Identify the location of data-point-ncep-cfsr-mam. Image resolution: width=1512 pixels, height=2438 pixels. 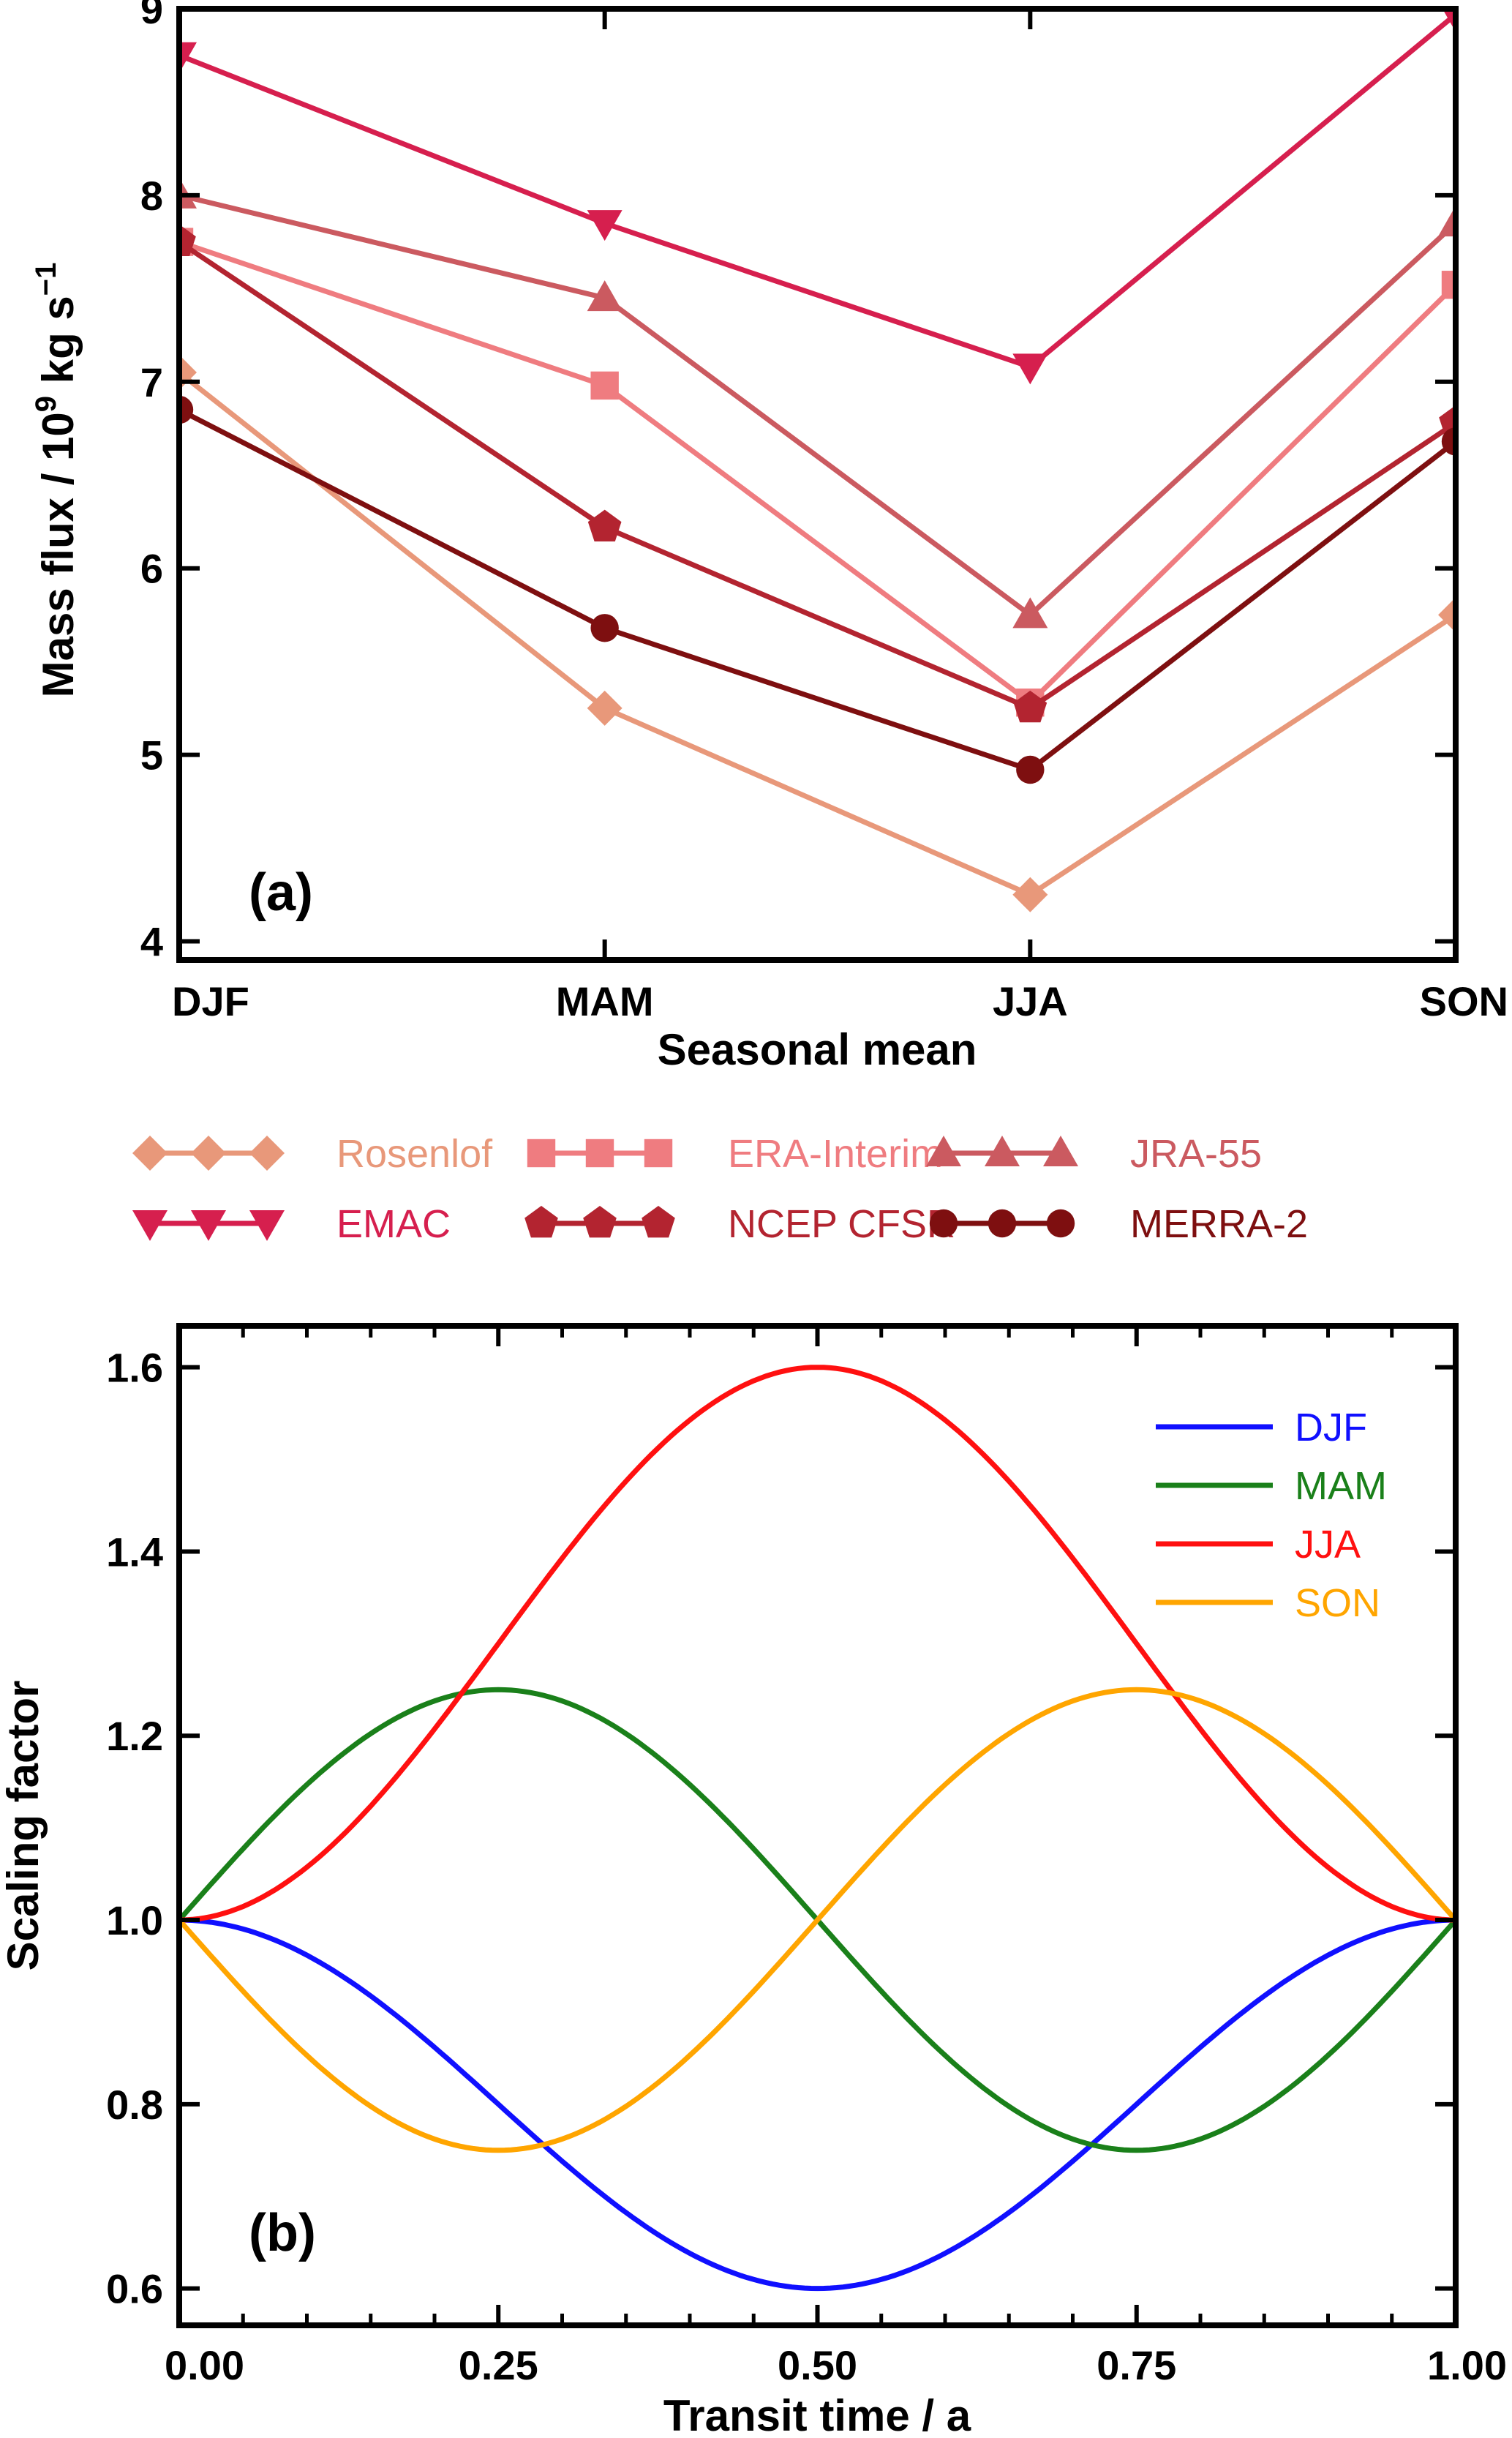
(604, 525).